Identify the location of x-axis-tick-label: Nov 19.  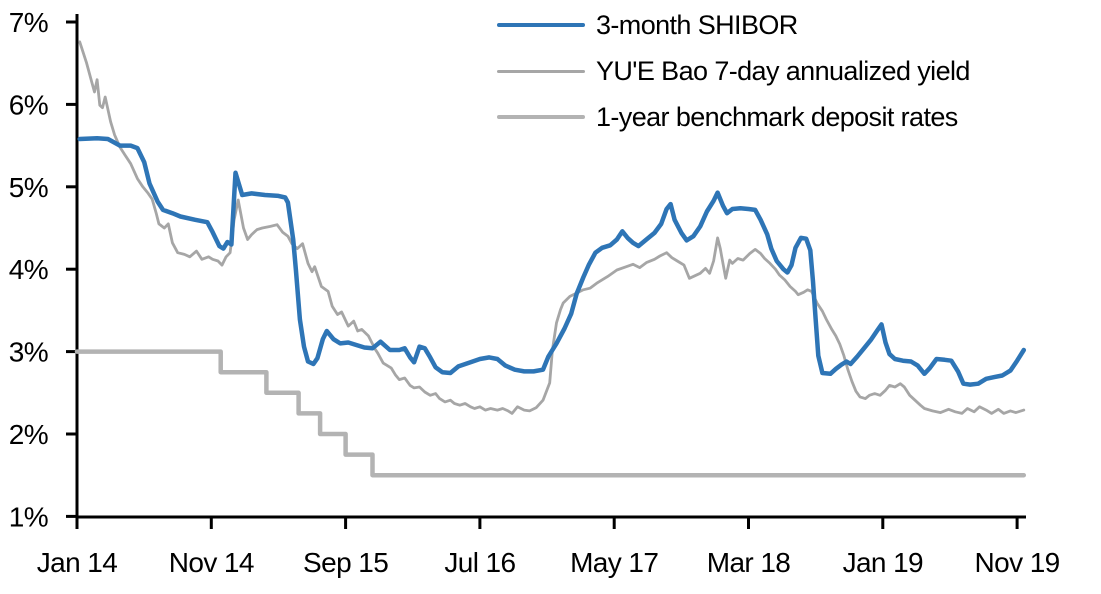
(1017, 562).